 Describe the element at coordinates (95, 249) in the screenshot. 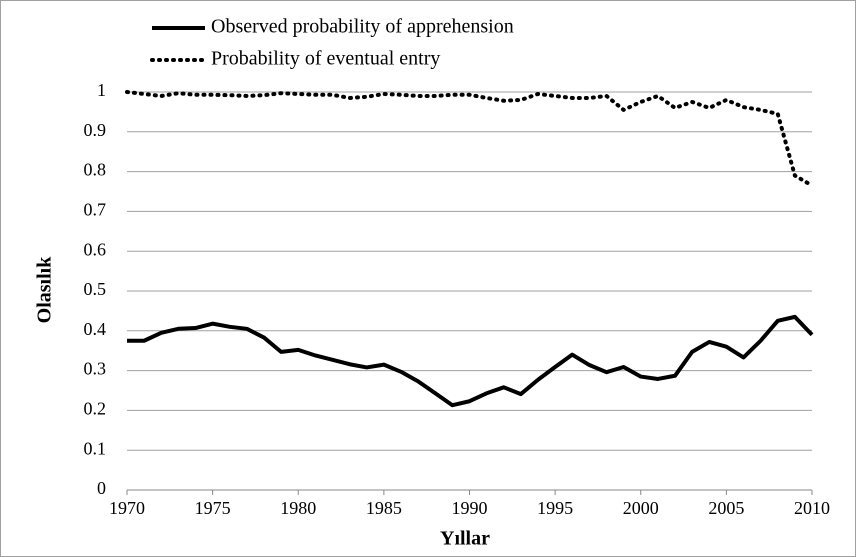

I see `y-tick-label: 0.6` at that location.